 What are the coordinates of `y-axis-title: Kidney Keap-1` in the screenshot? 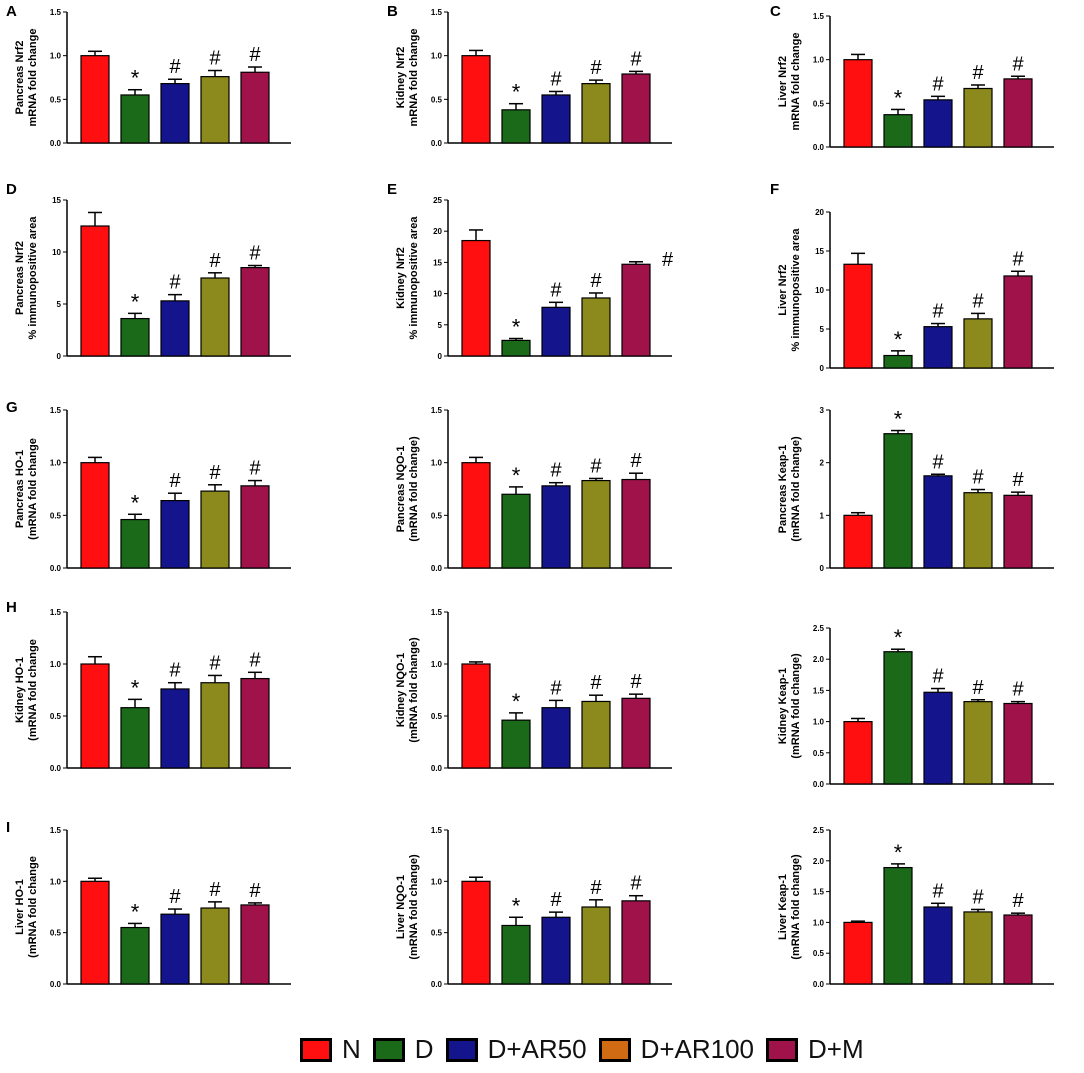 It's located at (783, 706).